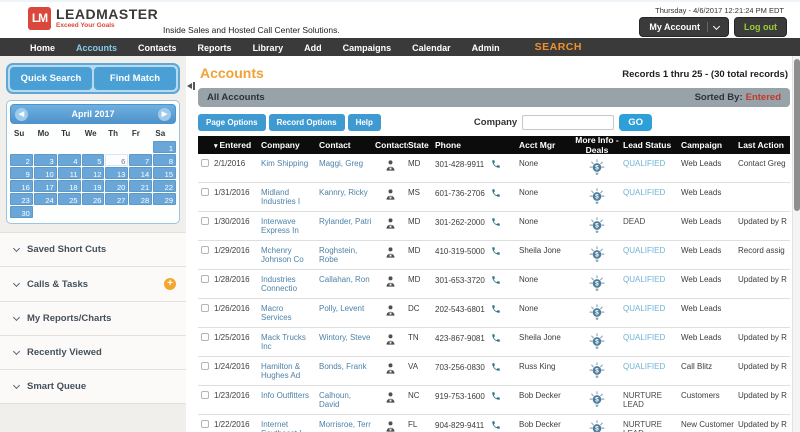 The width and height of the screenshot is (800, 432). What do you see at coordinates (45, 199) in the screenshot?
I see `calendar-date-cell: 24` at bounding box center [45, 199].